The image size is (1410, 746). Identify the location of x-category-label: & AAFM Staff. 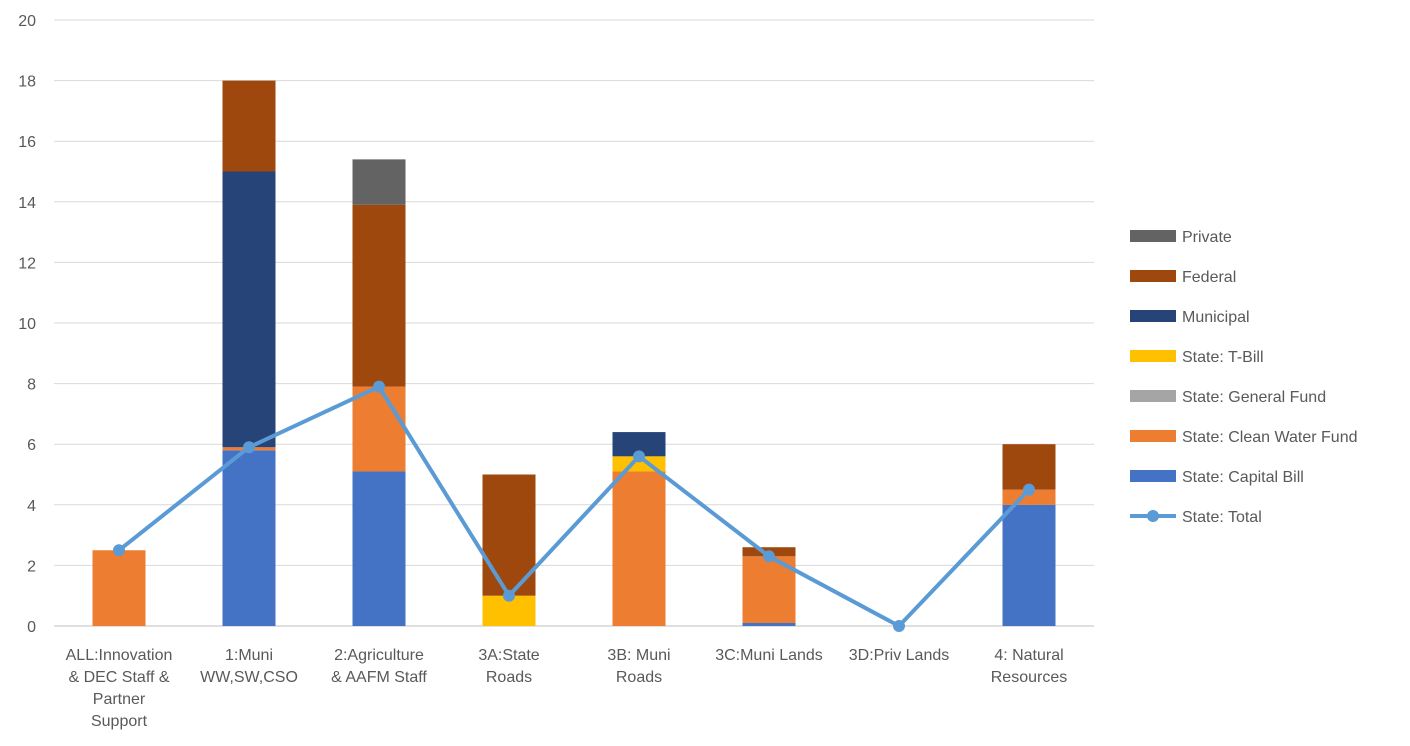
(379, 677).